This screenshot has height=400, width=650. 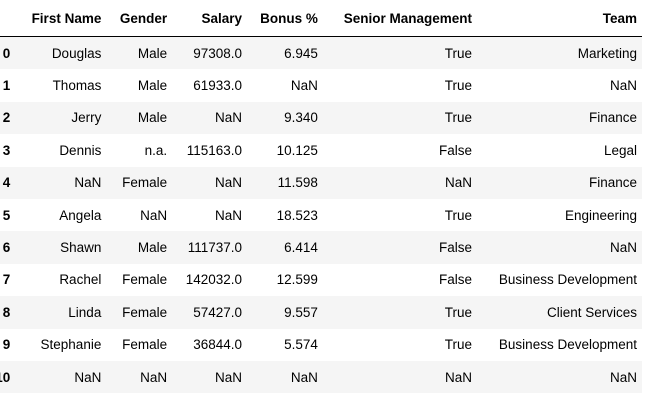 I want to click on column-header: Bonus %, so click(x=285, y=18).